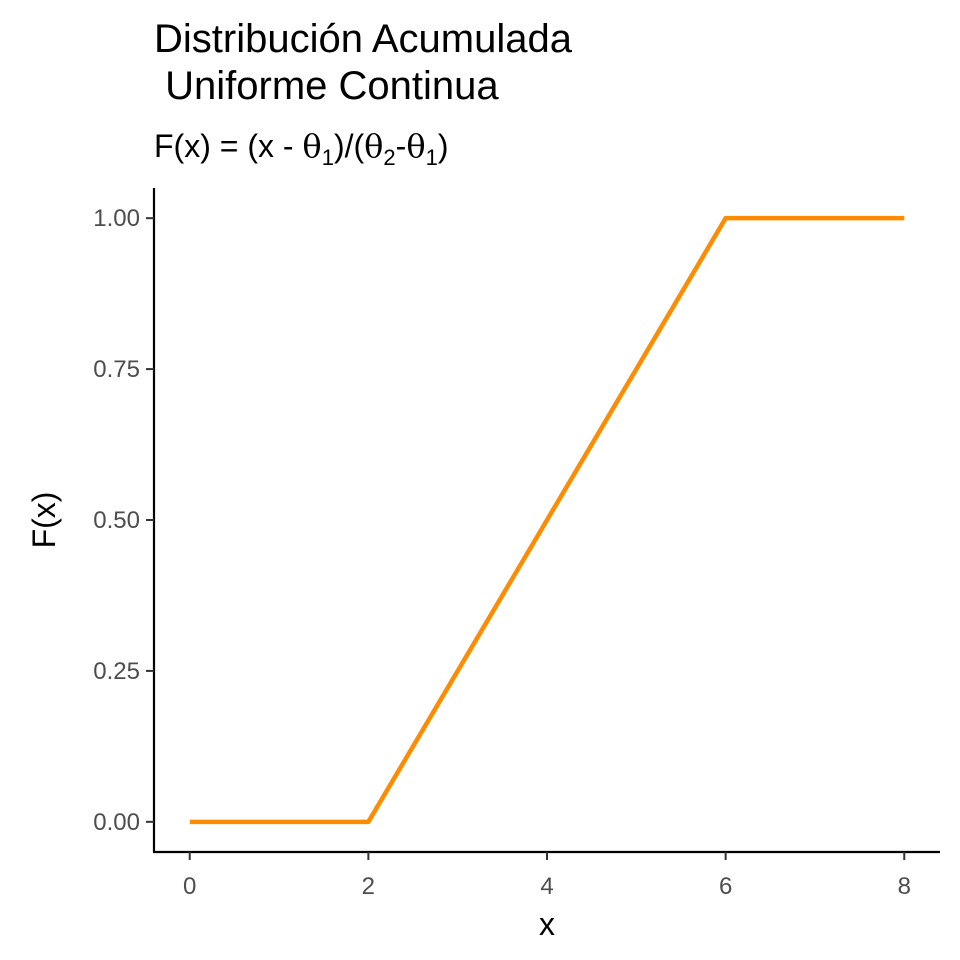 This screenshot has height=960, width=960. Describe the element at coordinates (116, 671) in the screenshot. I see `y-tick-label: 0.25` at that location.